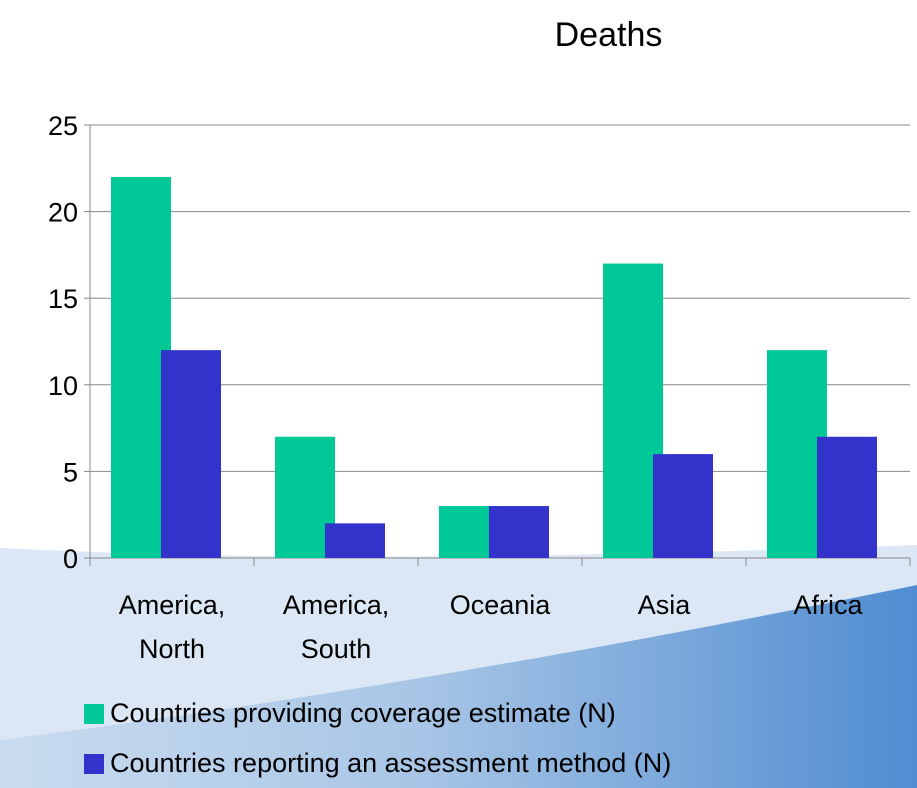 Image resolution: width=917 pixels, height=788 pixels. Describe the element at coordinates (94, 763) in the screenshot. I see `legend-swatch-assessment` at that location.